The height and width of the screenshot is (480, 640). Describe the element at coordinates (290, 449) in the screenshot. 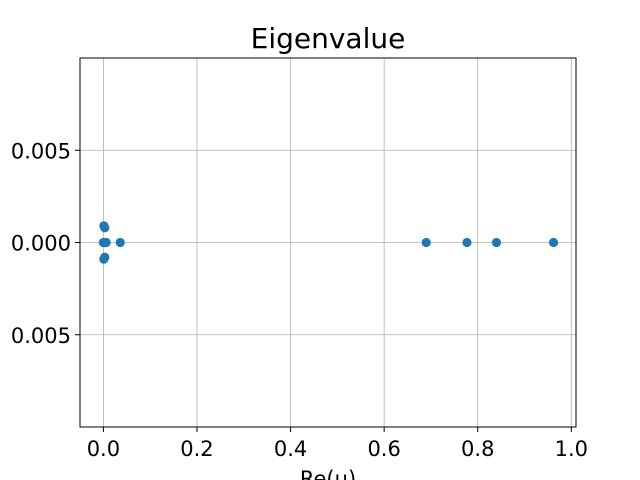

I see `x-tick-label: 0.4` at that location.